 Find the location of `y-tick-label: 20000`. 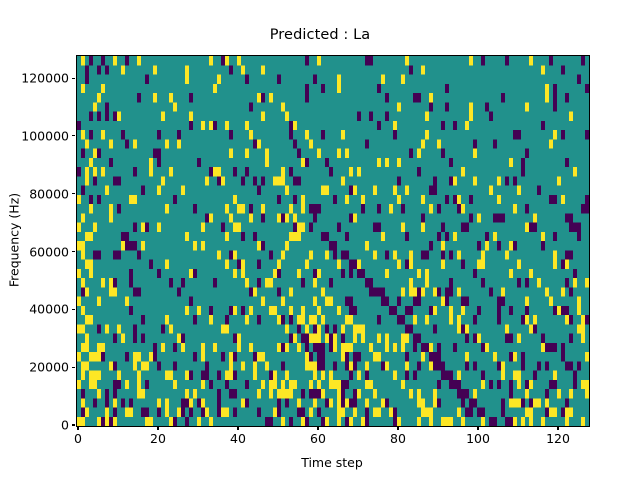

y-tick-label: 20000 is located at coordinates (49, 367).